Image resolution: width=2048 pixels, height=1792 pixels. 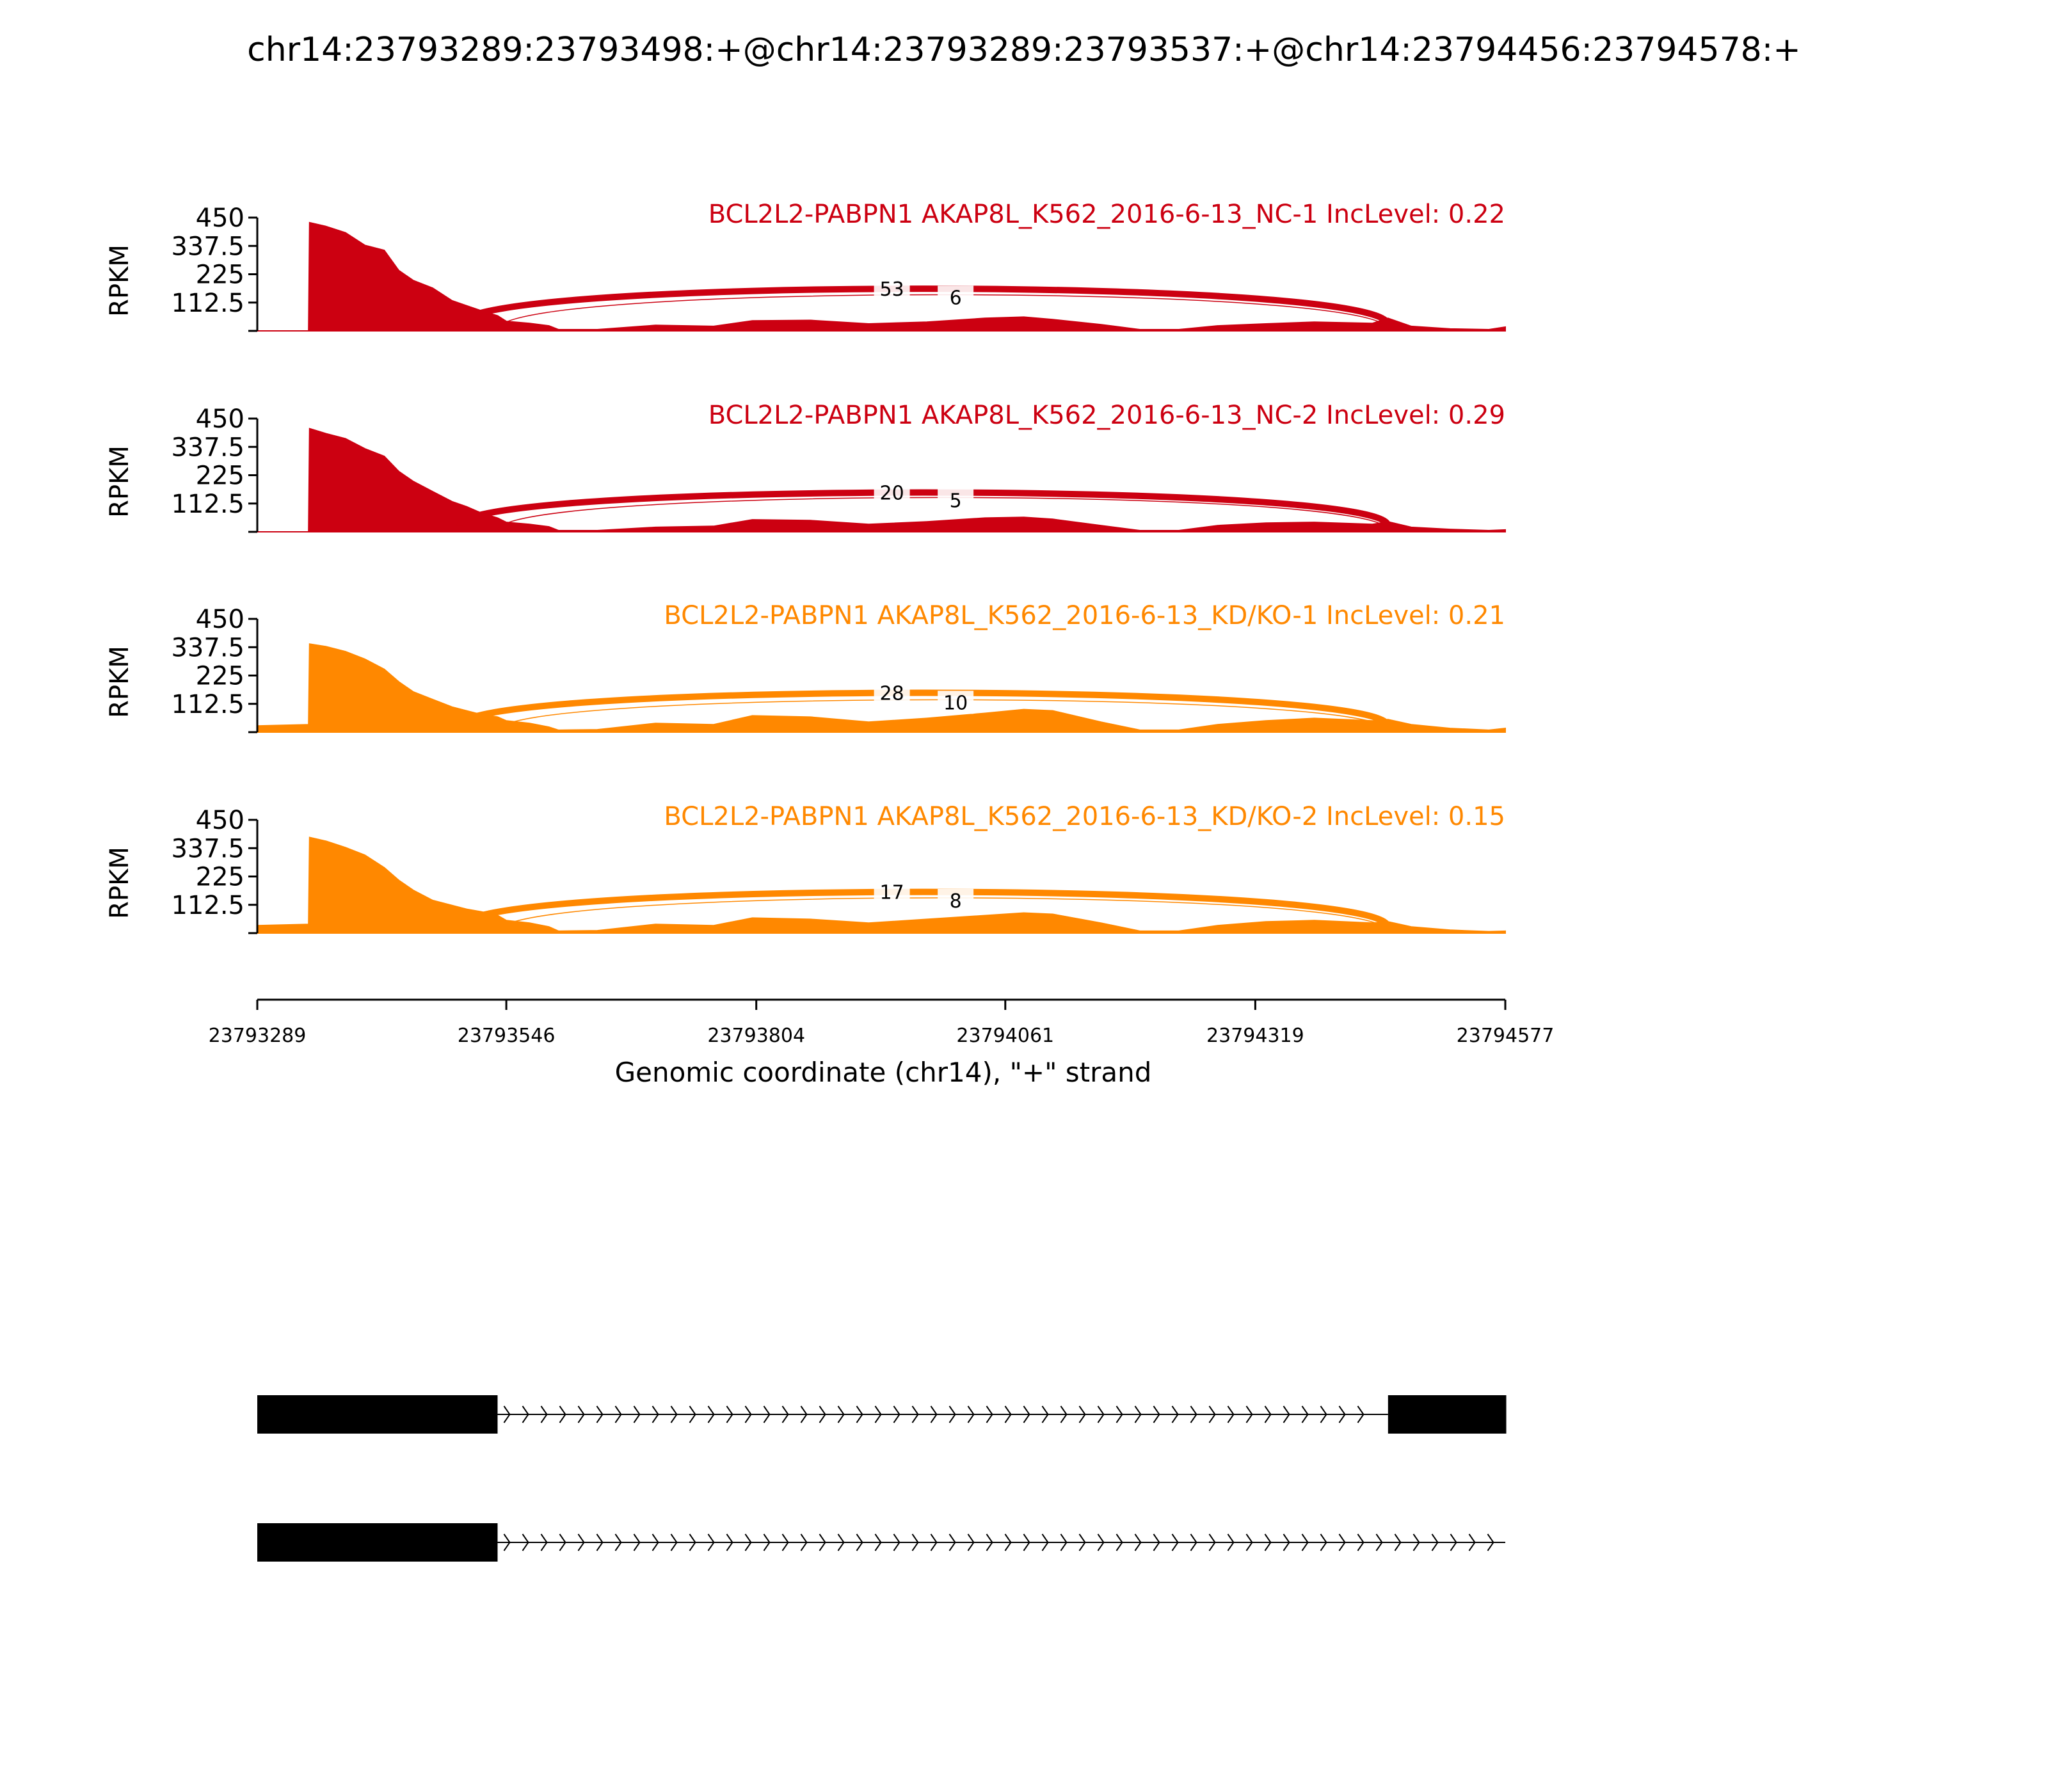 I want to click on junction-count-label: 10, so click(x=955, y=703).